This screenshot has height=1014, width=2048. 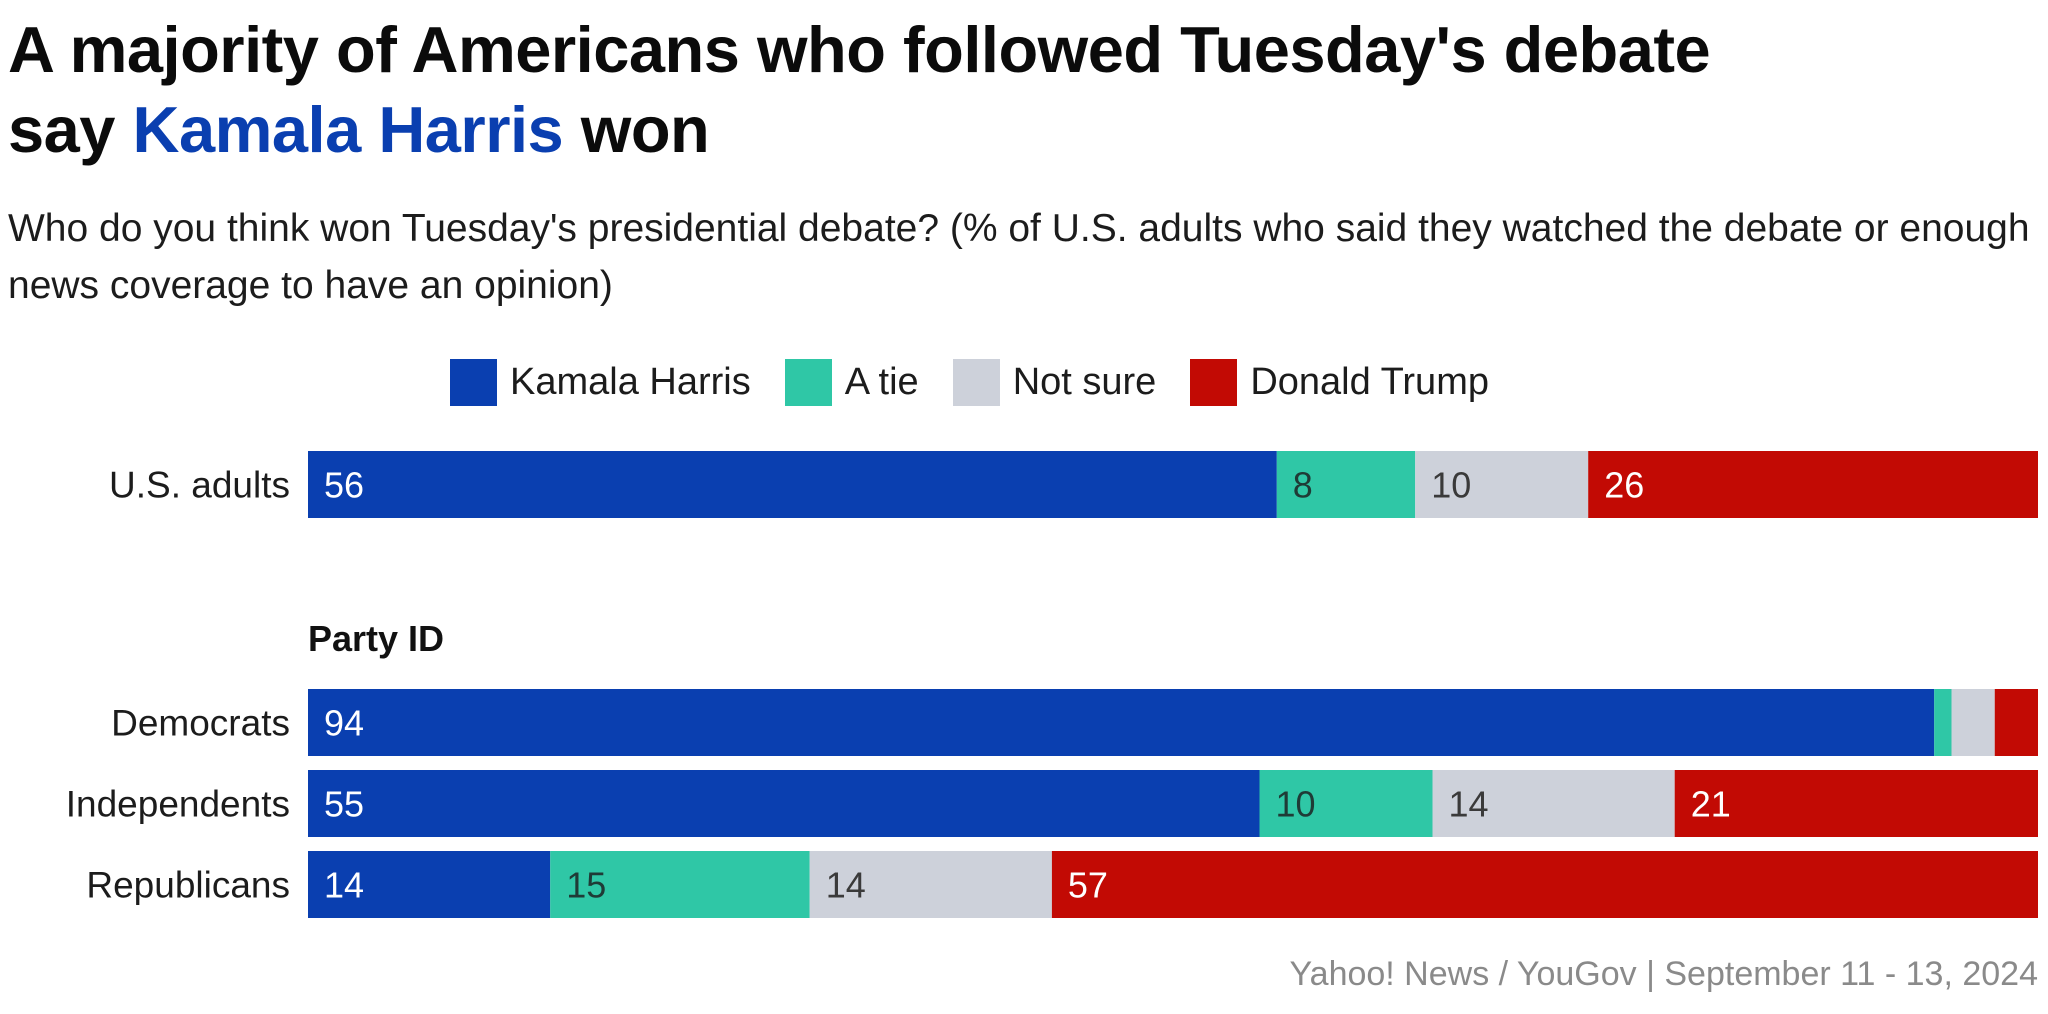 I want to click on legend-item: Kamala Harris, so click(x=600, y=382).